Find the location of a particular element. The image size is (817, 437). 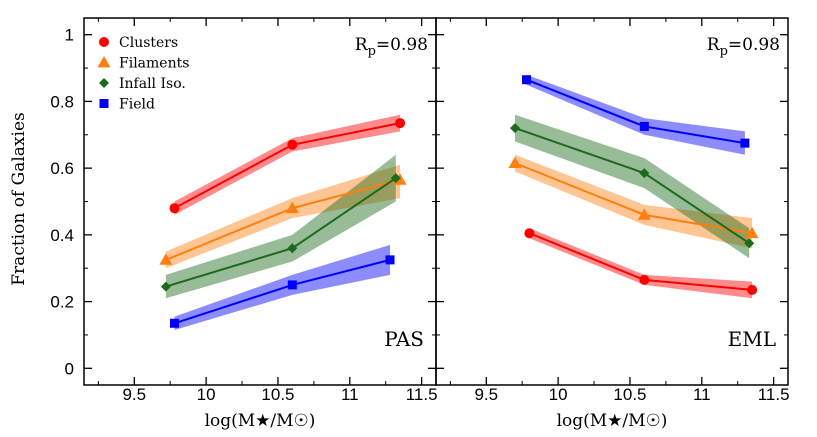

legend-marker-filaments is located at coordinates (104, 62).